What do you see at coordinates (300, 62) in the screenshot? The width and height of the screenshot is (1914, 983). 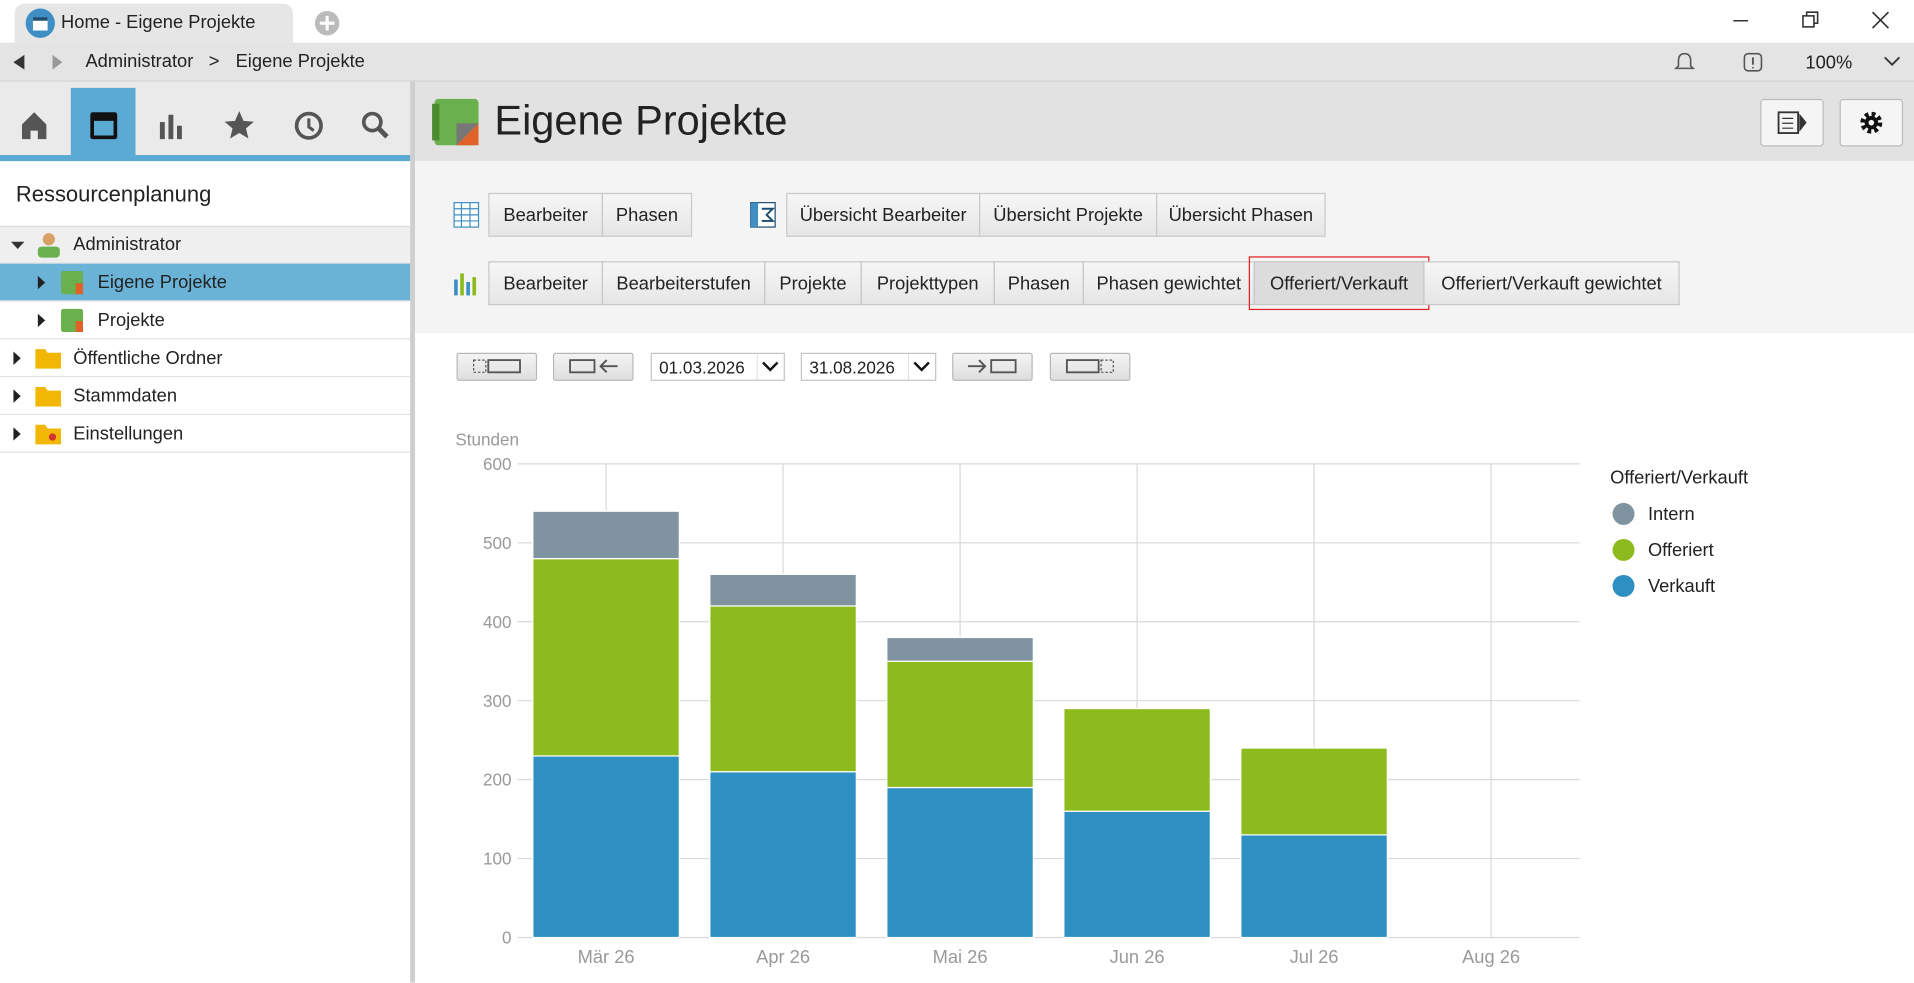 I see `breadcrumb-item: Eigene Projekte` at bounding box center [300, 62].